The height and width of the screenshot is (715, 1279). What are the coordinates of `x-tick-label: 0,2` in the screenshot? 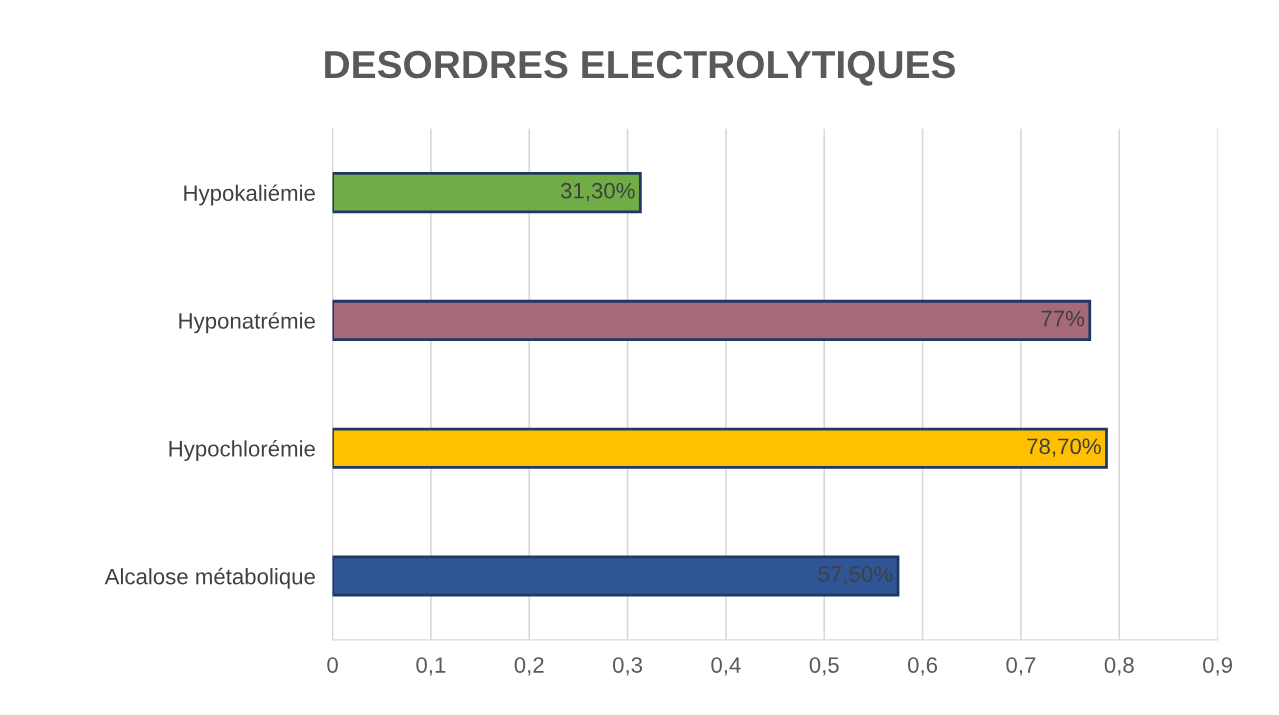 It's located at (529, 666).